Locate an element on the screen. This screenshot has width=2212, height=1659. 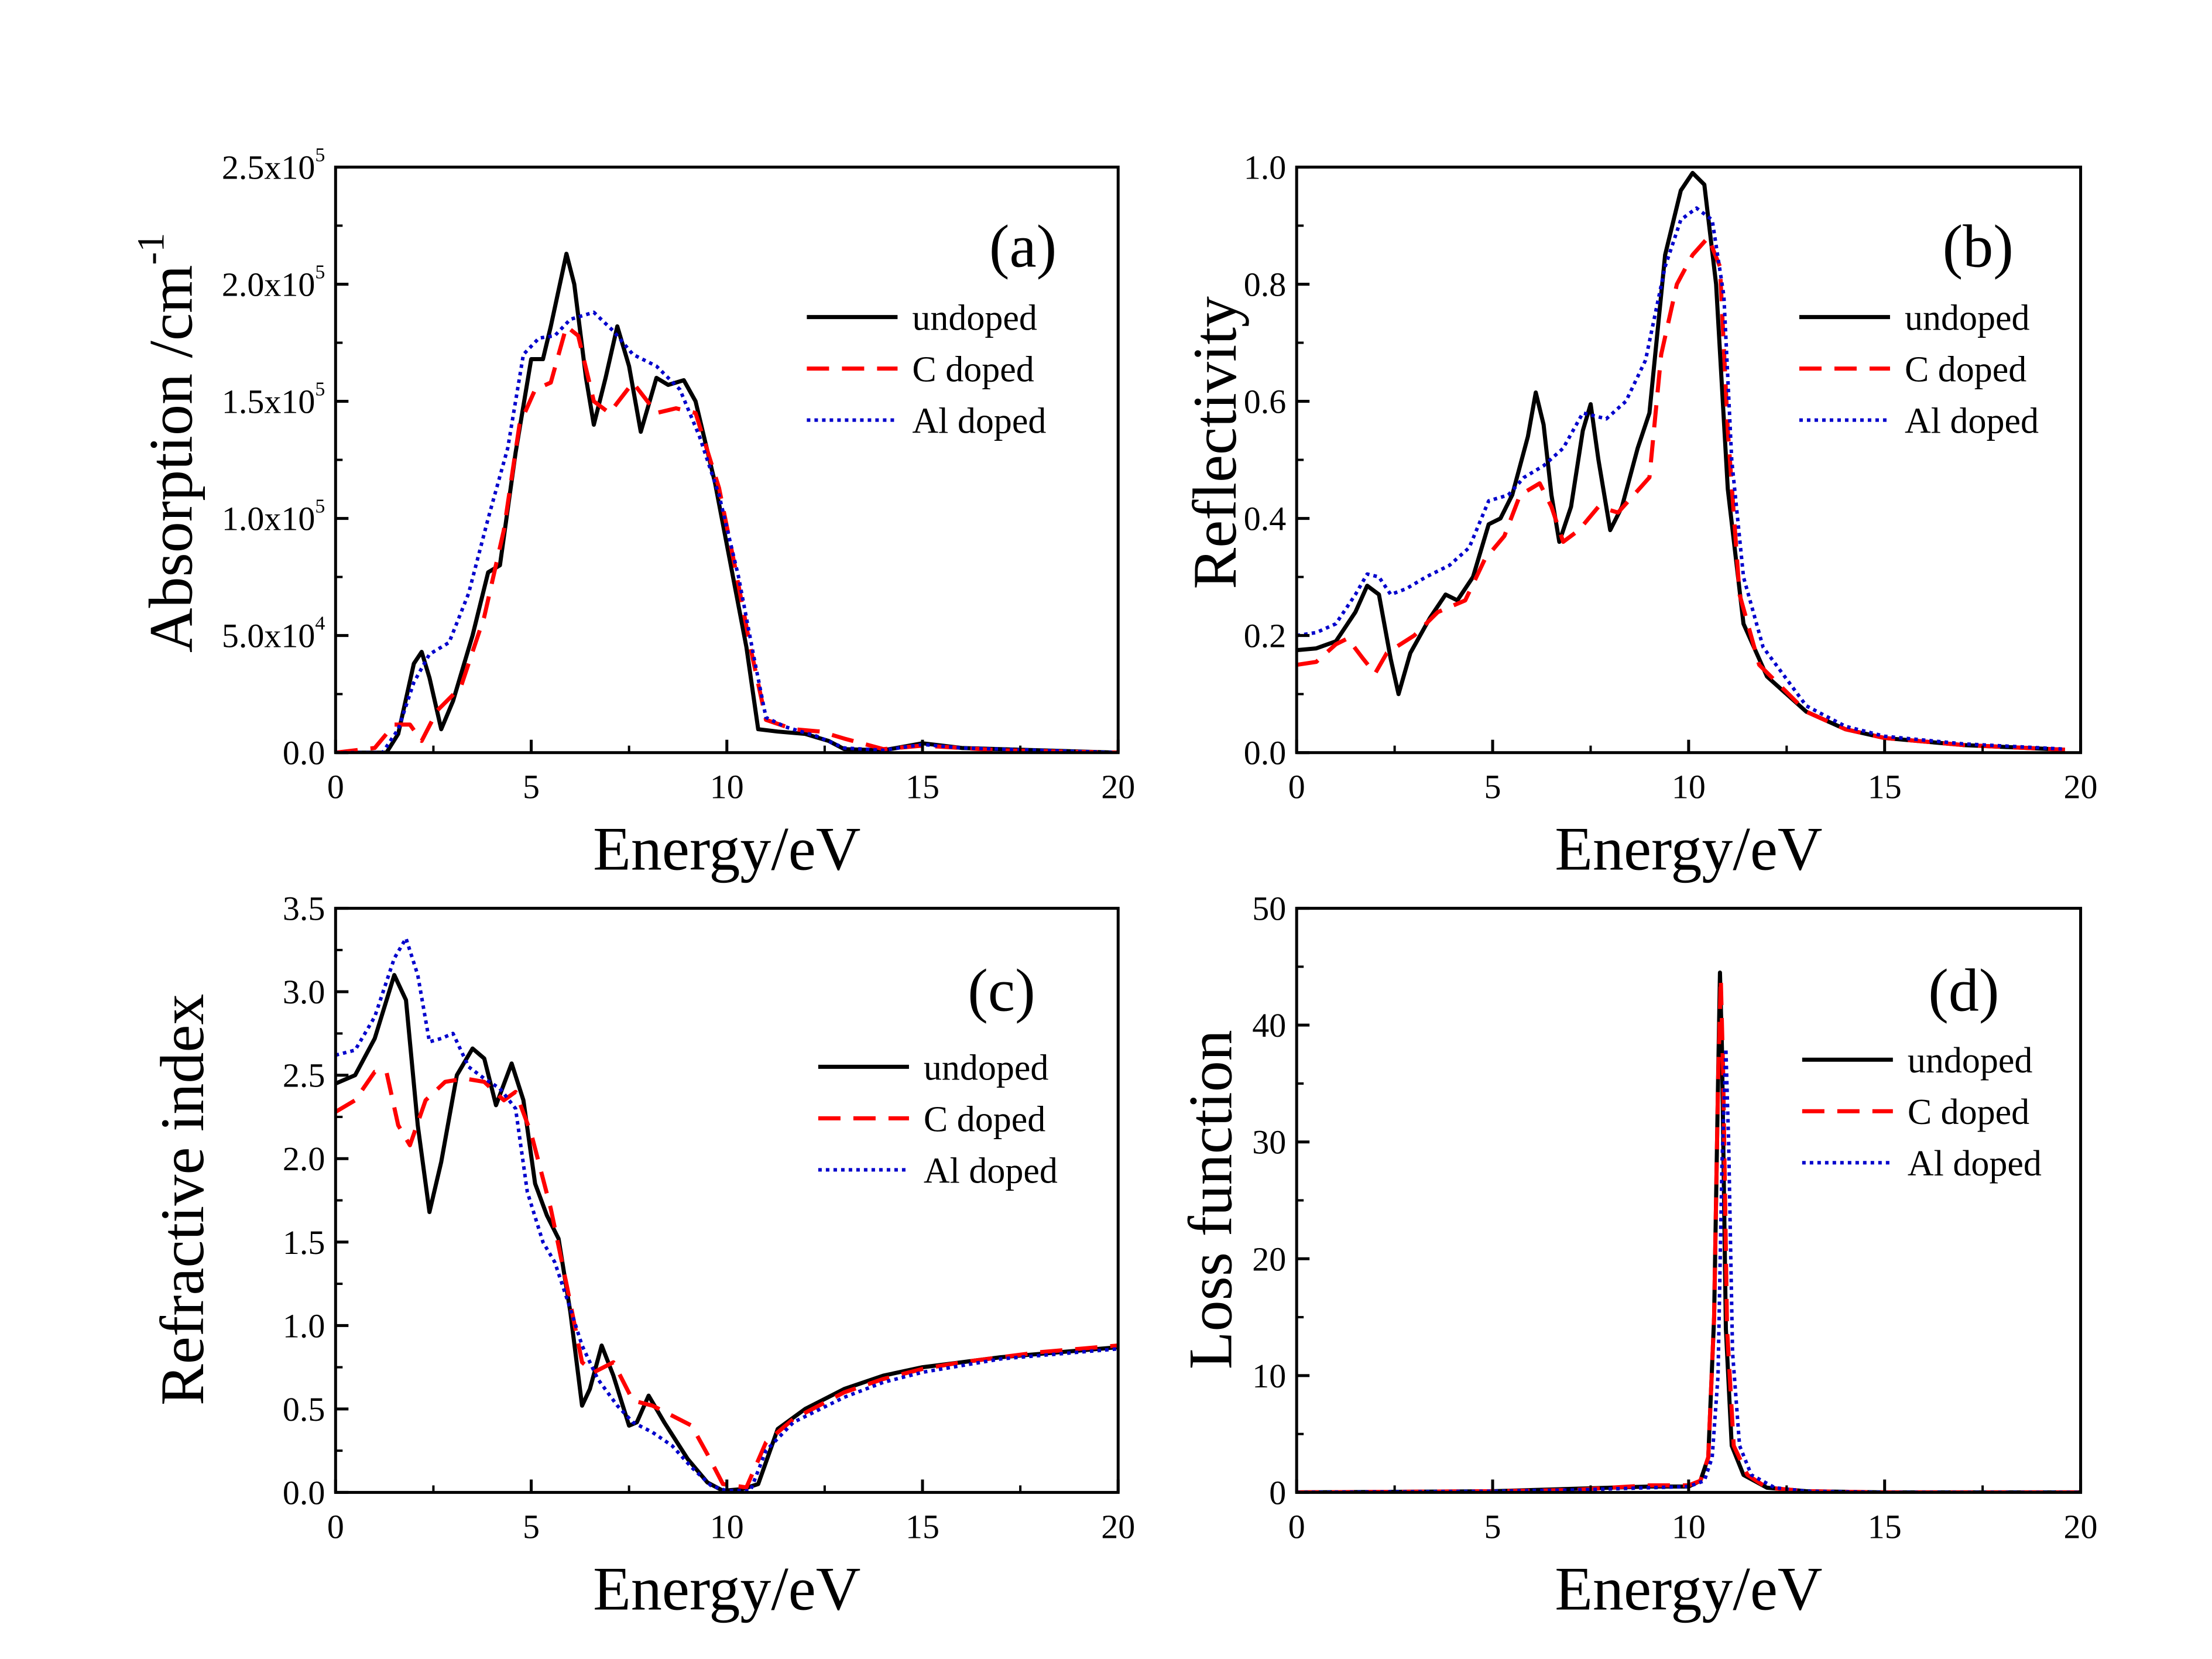
y-tick-label: 50 is located at coordinates (1269, 909).